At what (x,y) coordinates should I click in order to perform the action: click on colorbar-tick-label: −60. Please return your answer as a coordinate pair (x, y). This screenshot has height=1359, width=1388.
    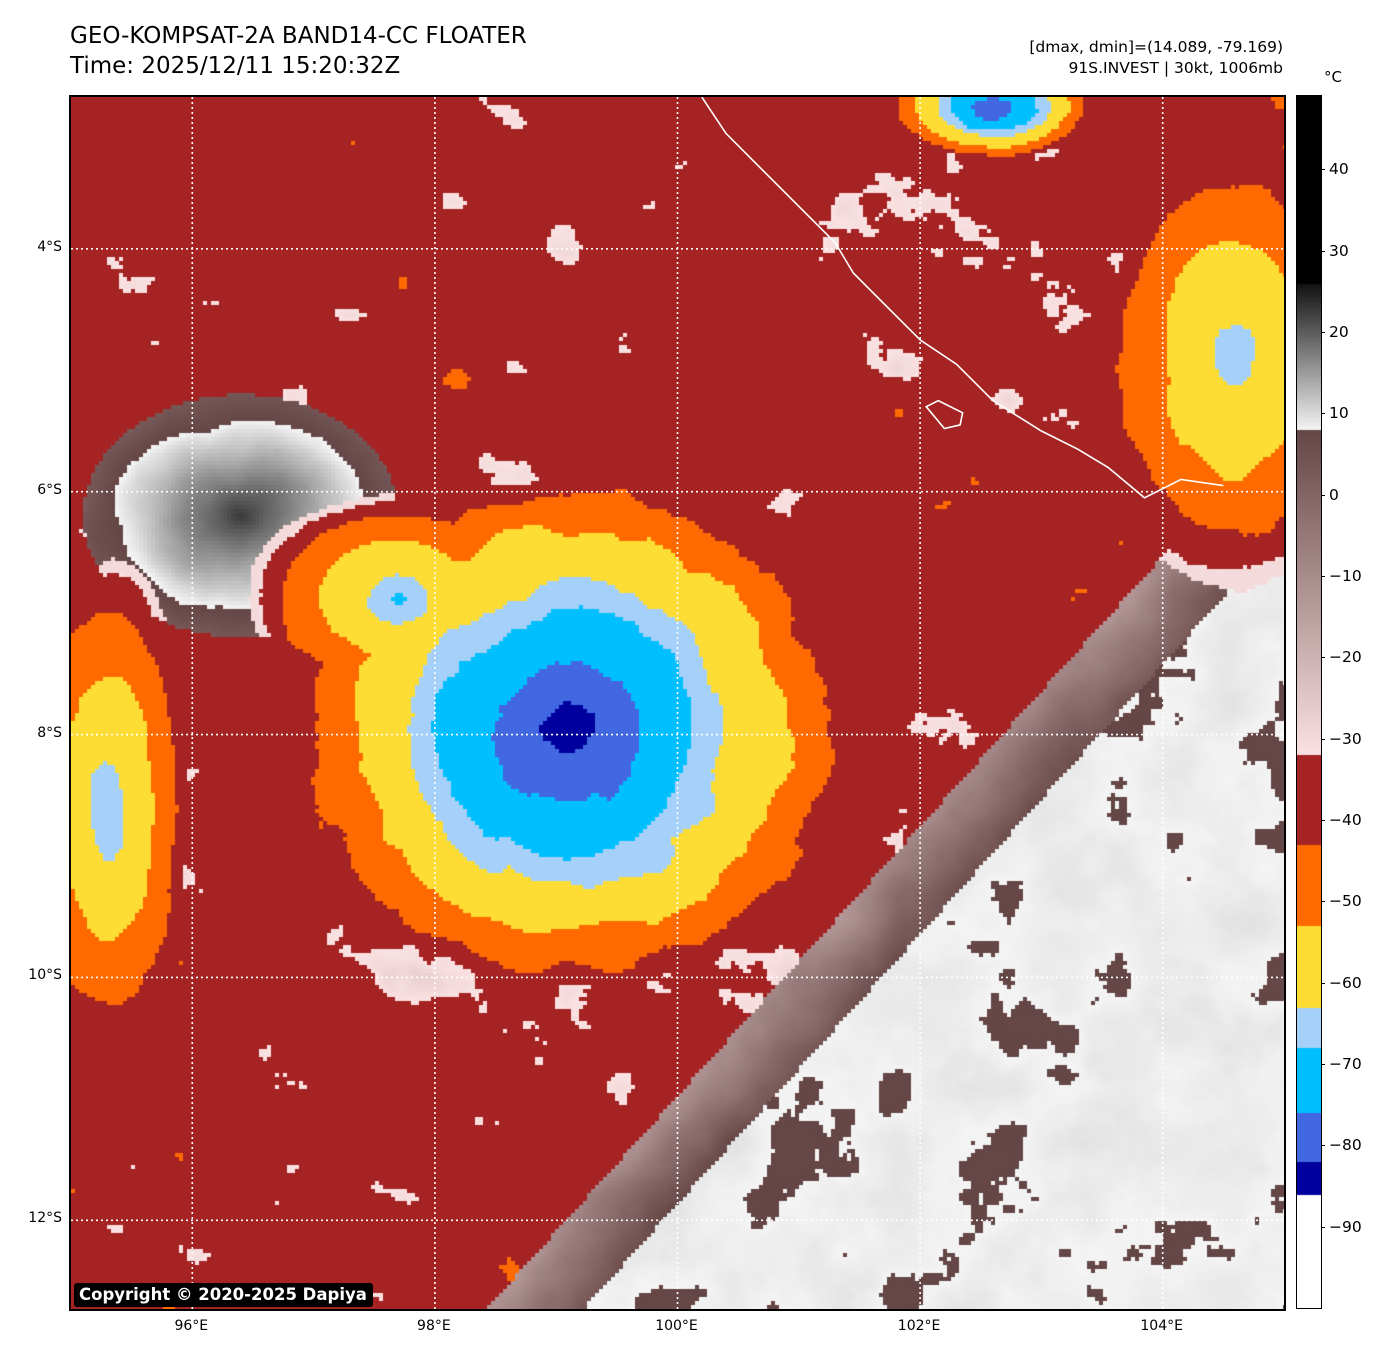
    Looking at the image, I should click on (1345, 982).